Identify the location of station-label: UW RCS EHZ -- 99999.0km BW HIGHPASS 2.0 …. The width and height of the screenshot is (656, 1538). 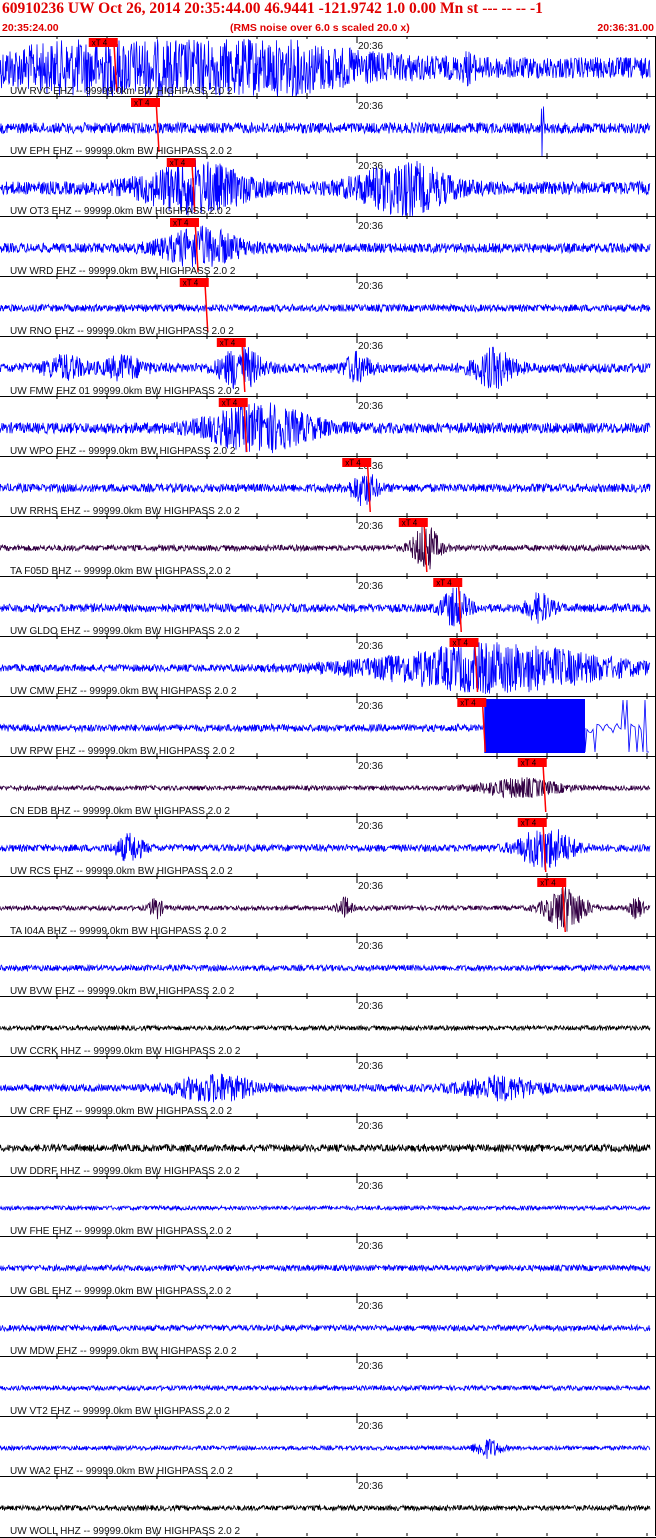
(121, 871).